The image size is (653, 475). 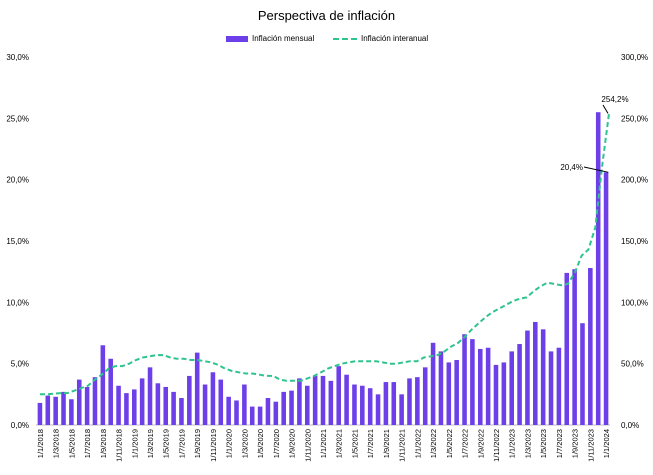 What do you see at coordinates (17, 118) in the screenshot?
I see `y-left-tick-label: 25,0%` at bounding box center [17, 118].